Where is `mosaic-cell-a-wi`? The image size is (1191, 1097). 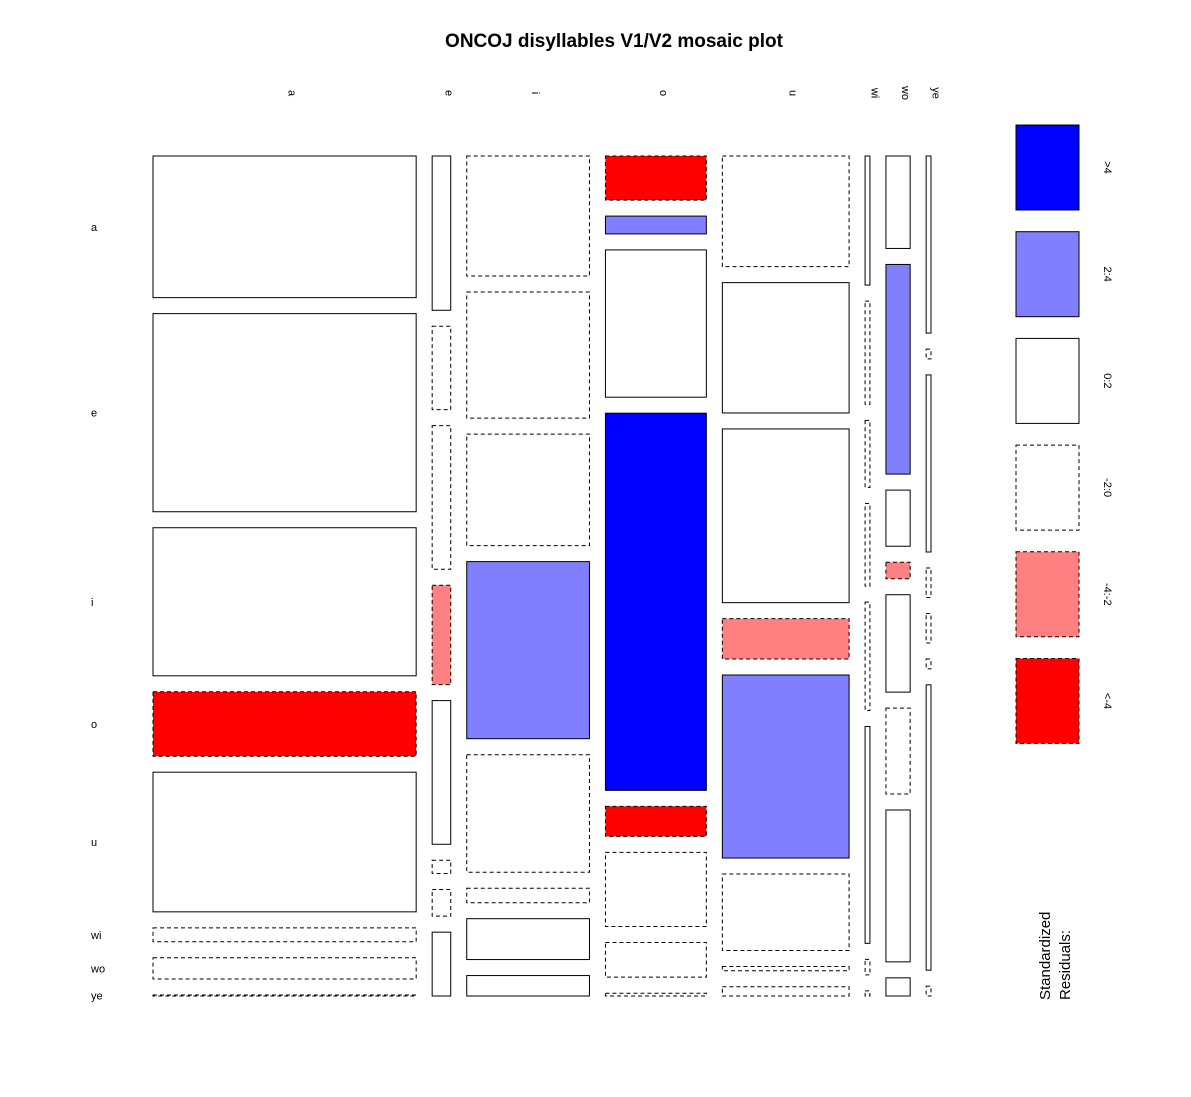
mosaic-cell-a-wi is located at coordinates (284, 935).